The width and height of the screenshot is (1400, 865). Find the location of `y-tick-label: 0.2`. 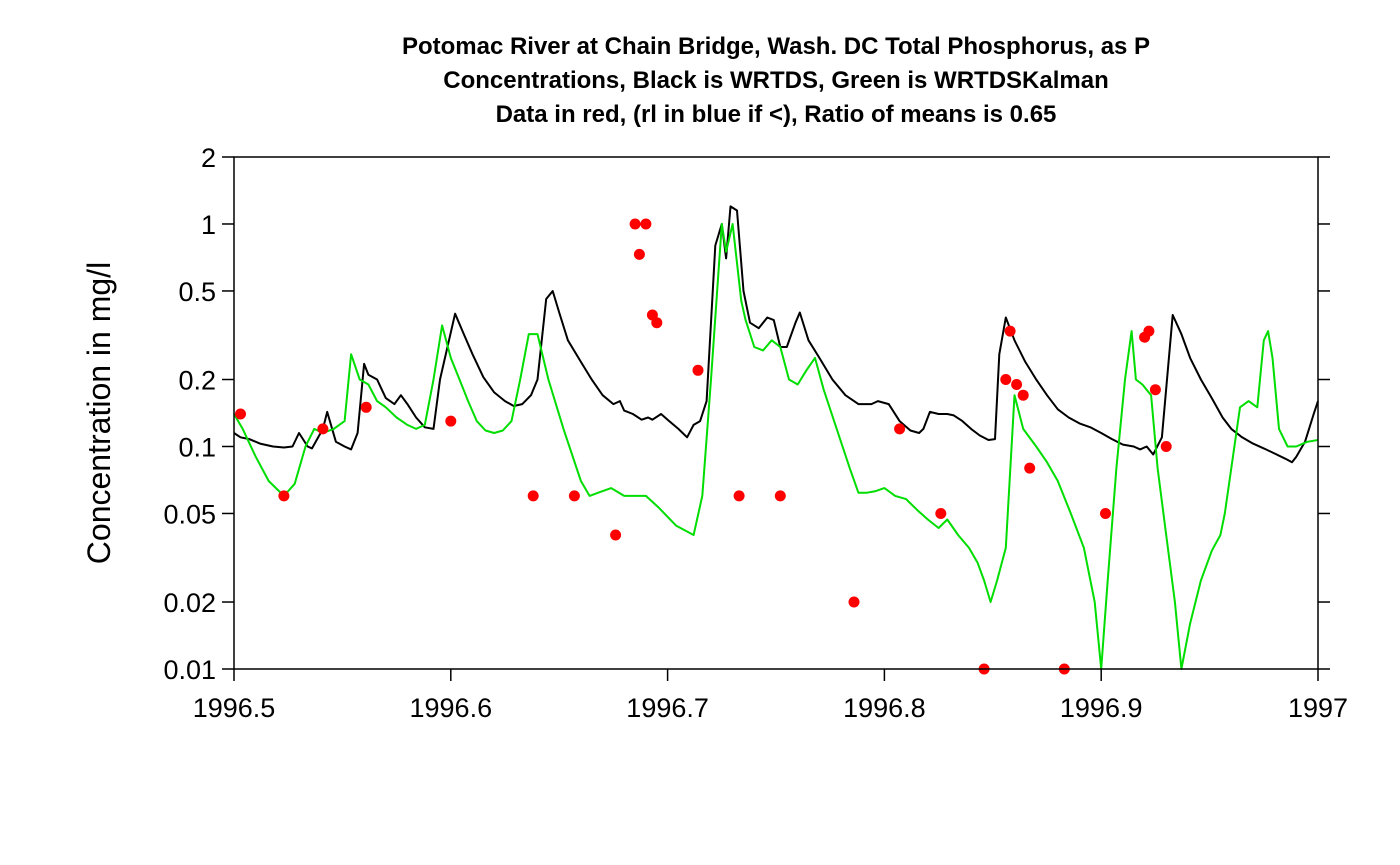

y-tick-label: 0.2 is located at coordinates (197, 381).